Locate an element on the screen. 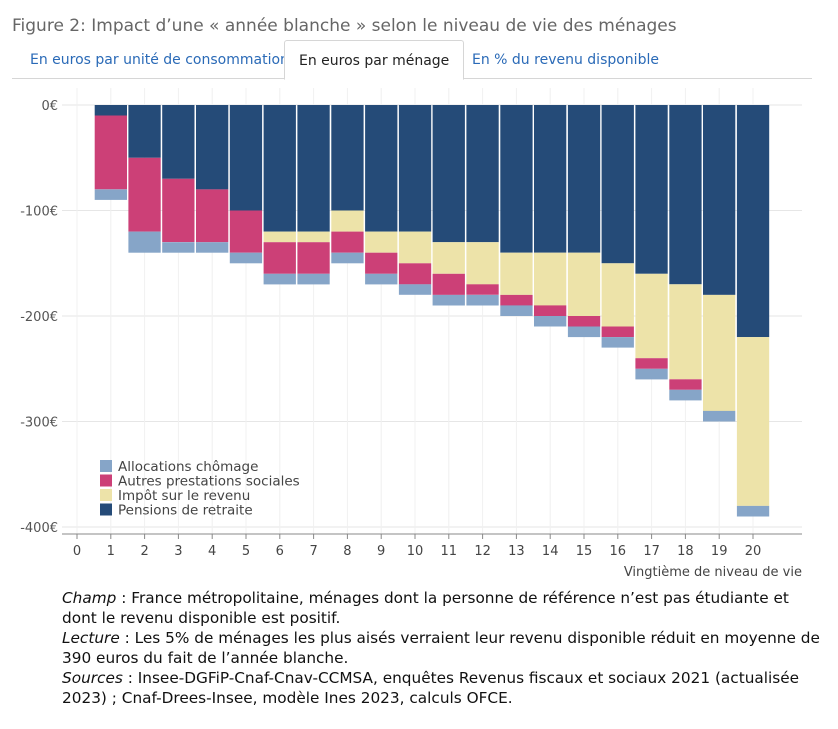 The image size is (838, 729). legend-label-pensions: Pensions de retraite is located at coordinates (185, 511).